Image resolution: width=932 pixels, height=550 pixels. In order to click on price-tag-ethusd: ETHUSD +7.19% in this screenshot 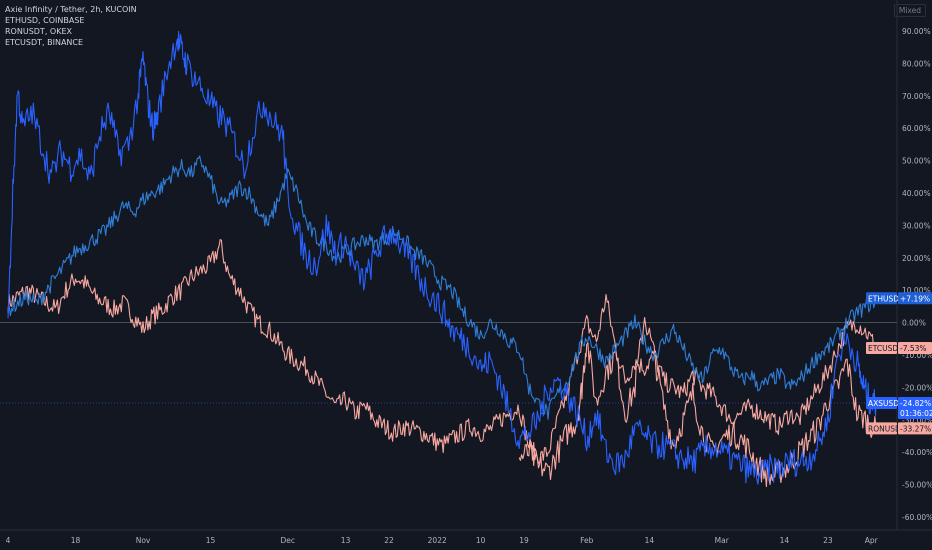, I will do `click(899, 298)`.